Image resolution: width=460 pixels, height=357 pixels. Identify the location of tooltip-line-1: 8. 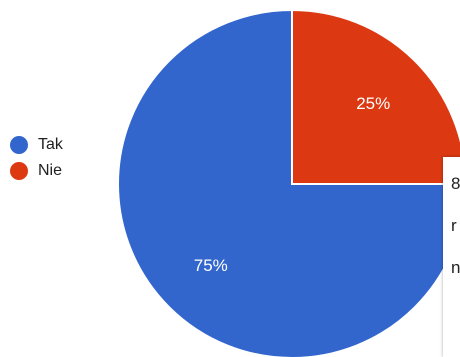
(455, 183).